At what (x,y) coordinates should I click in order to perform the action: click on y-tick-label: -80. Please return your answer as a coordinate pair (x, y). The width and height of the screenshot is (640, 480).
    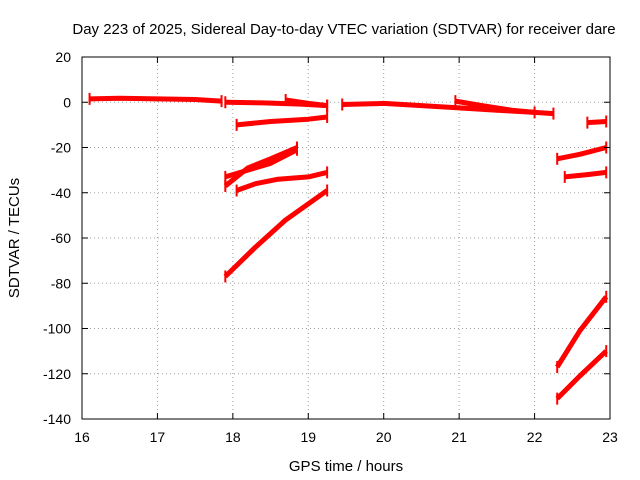
    Looking at the image, I should click on (61, 283).